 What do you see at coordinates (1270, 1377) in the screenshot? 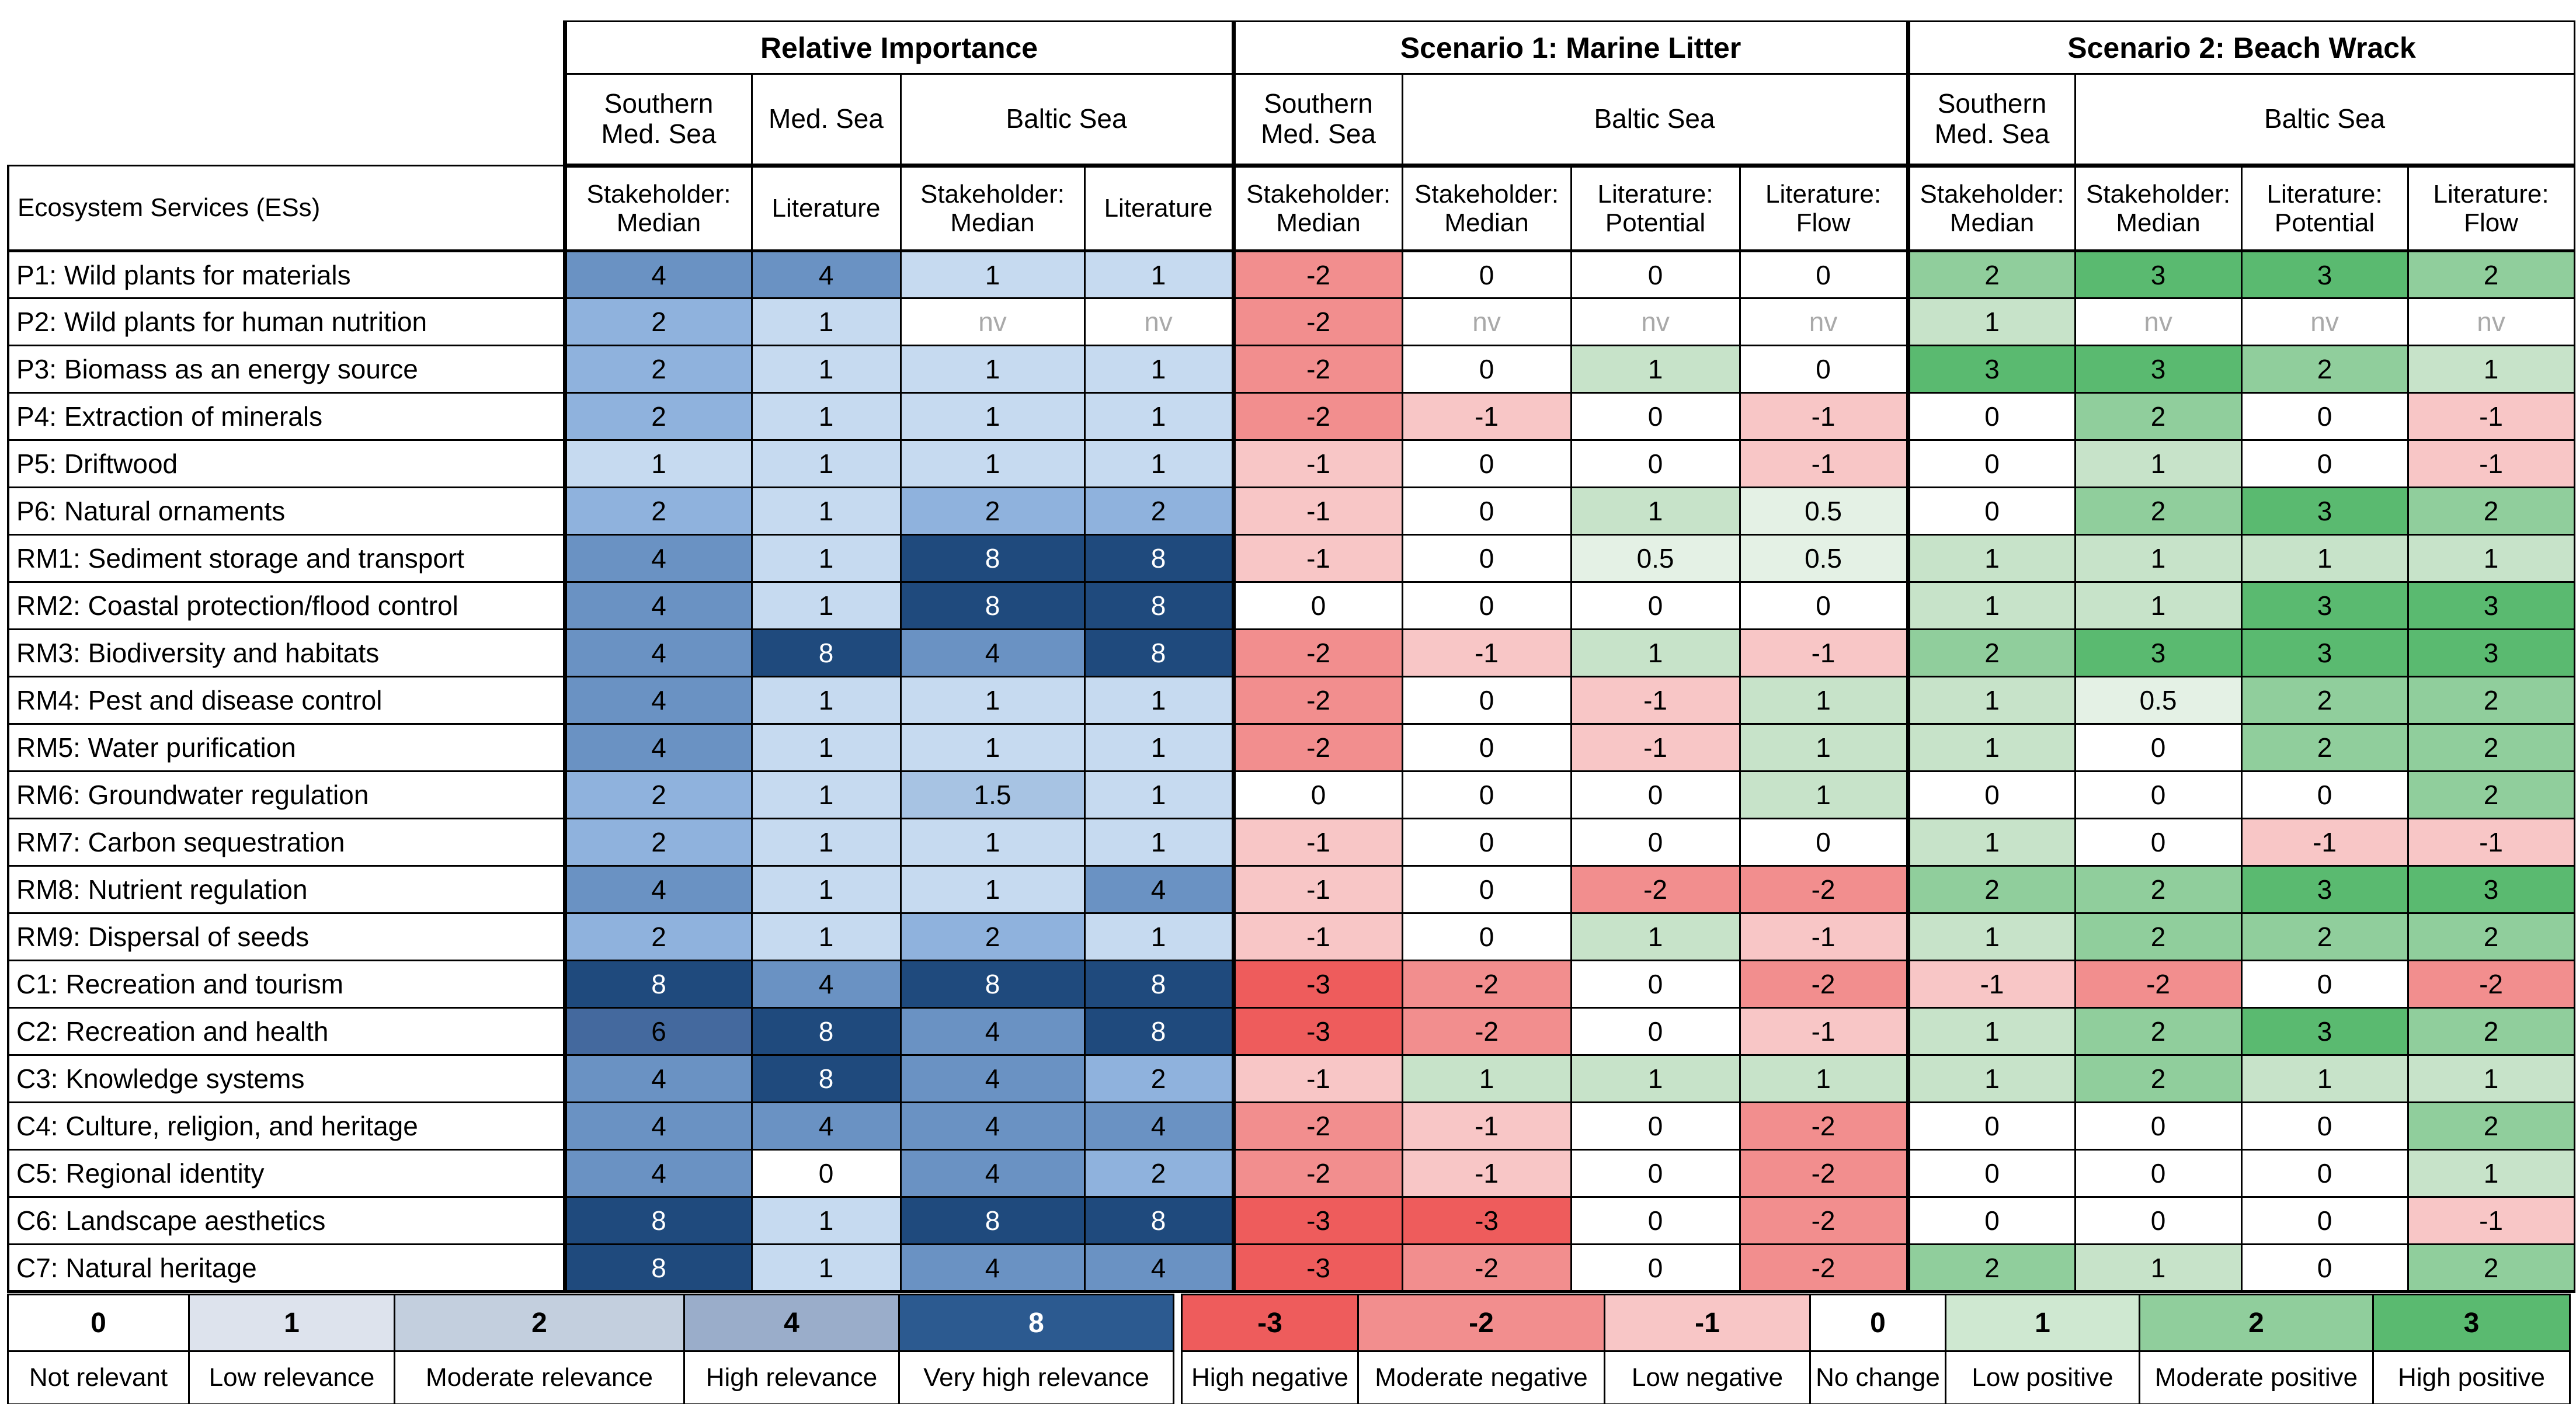
I see `legend-label: High negative` at bounding box center [1270, 1377].